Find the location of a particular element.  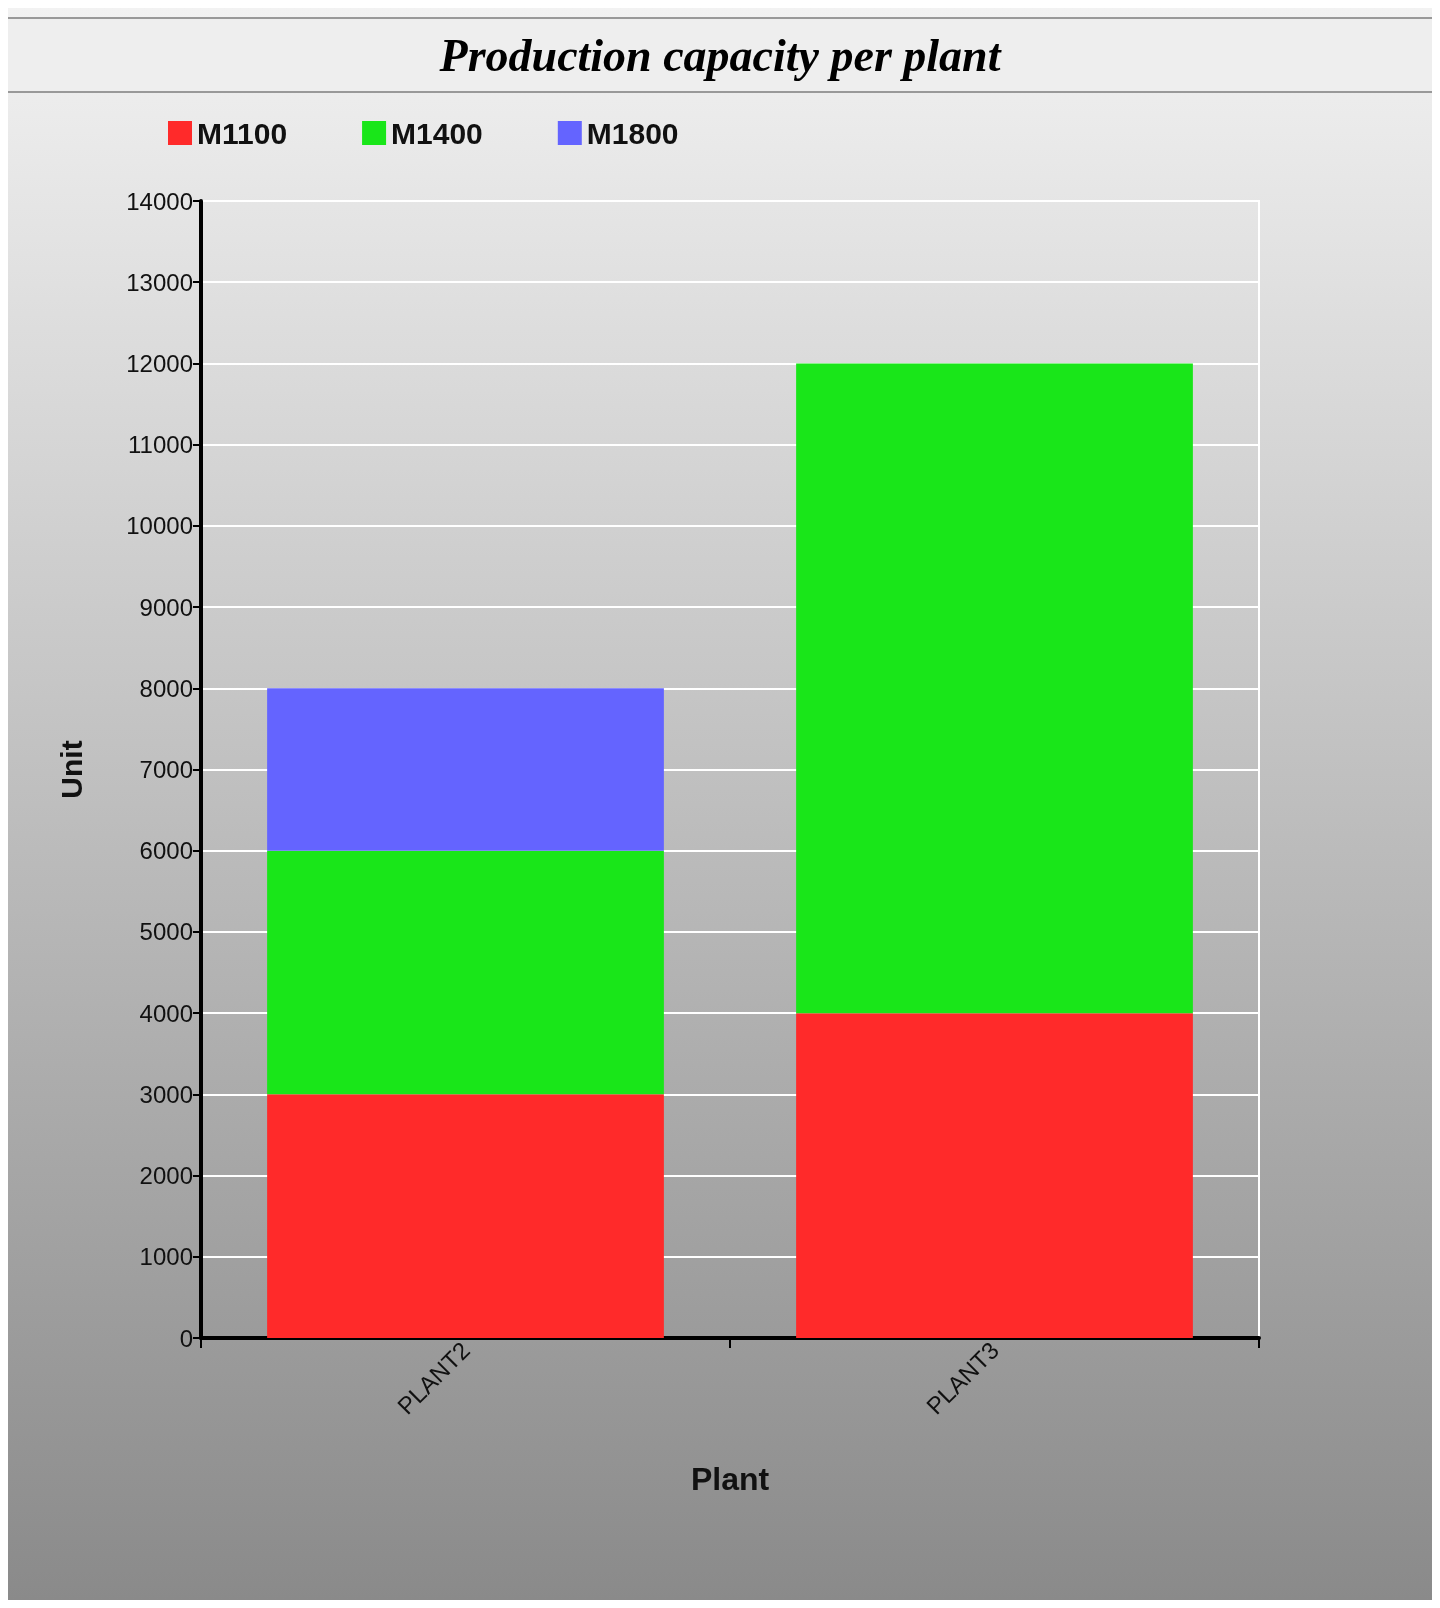

y-tick-label: 8000 is located at coordinates (166, 688).